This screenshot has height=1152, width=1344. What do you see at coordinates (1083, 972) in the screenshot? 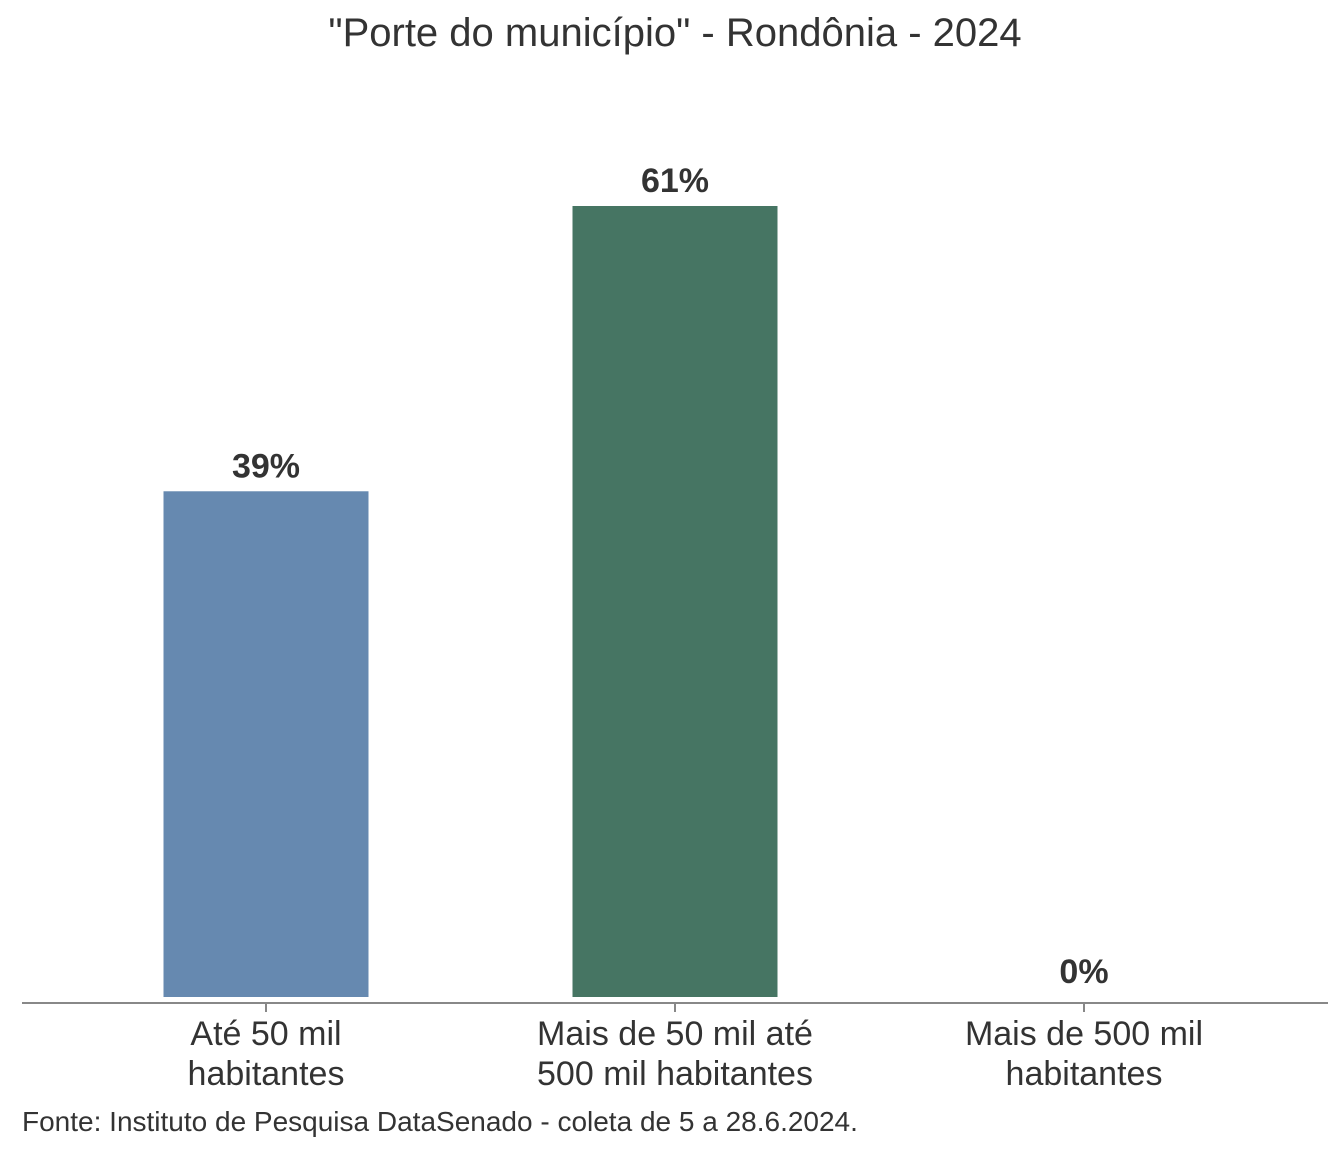
I see `value-label-2: 0%` at bounding box center [1083, 972].